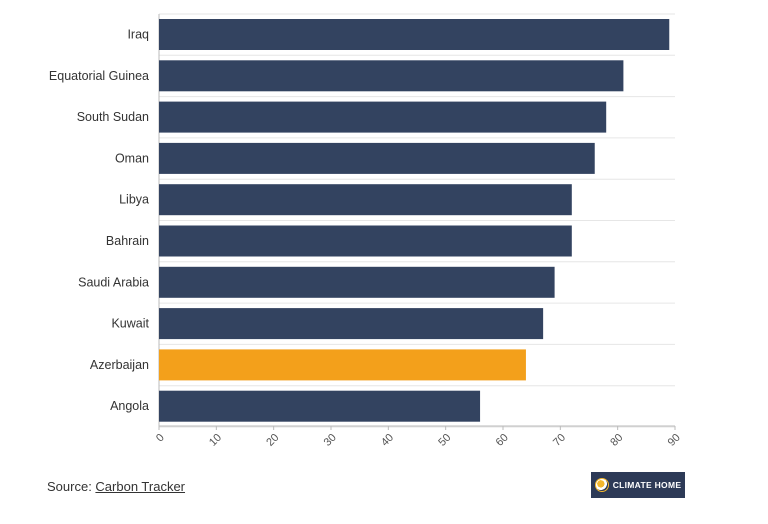 Image resolution: width=768 pixels, height=524 pixels. Describe the element at coordinates (444, 440) in the screenshot. I see `x-tick-label: 50` at that location.